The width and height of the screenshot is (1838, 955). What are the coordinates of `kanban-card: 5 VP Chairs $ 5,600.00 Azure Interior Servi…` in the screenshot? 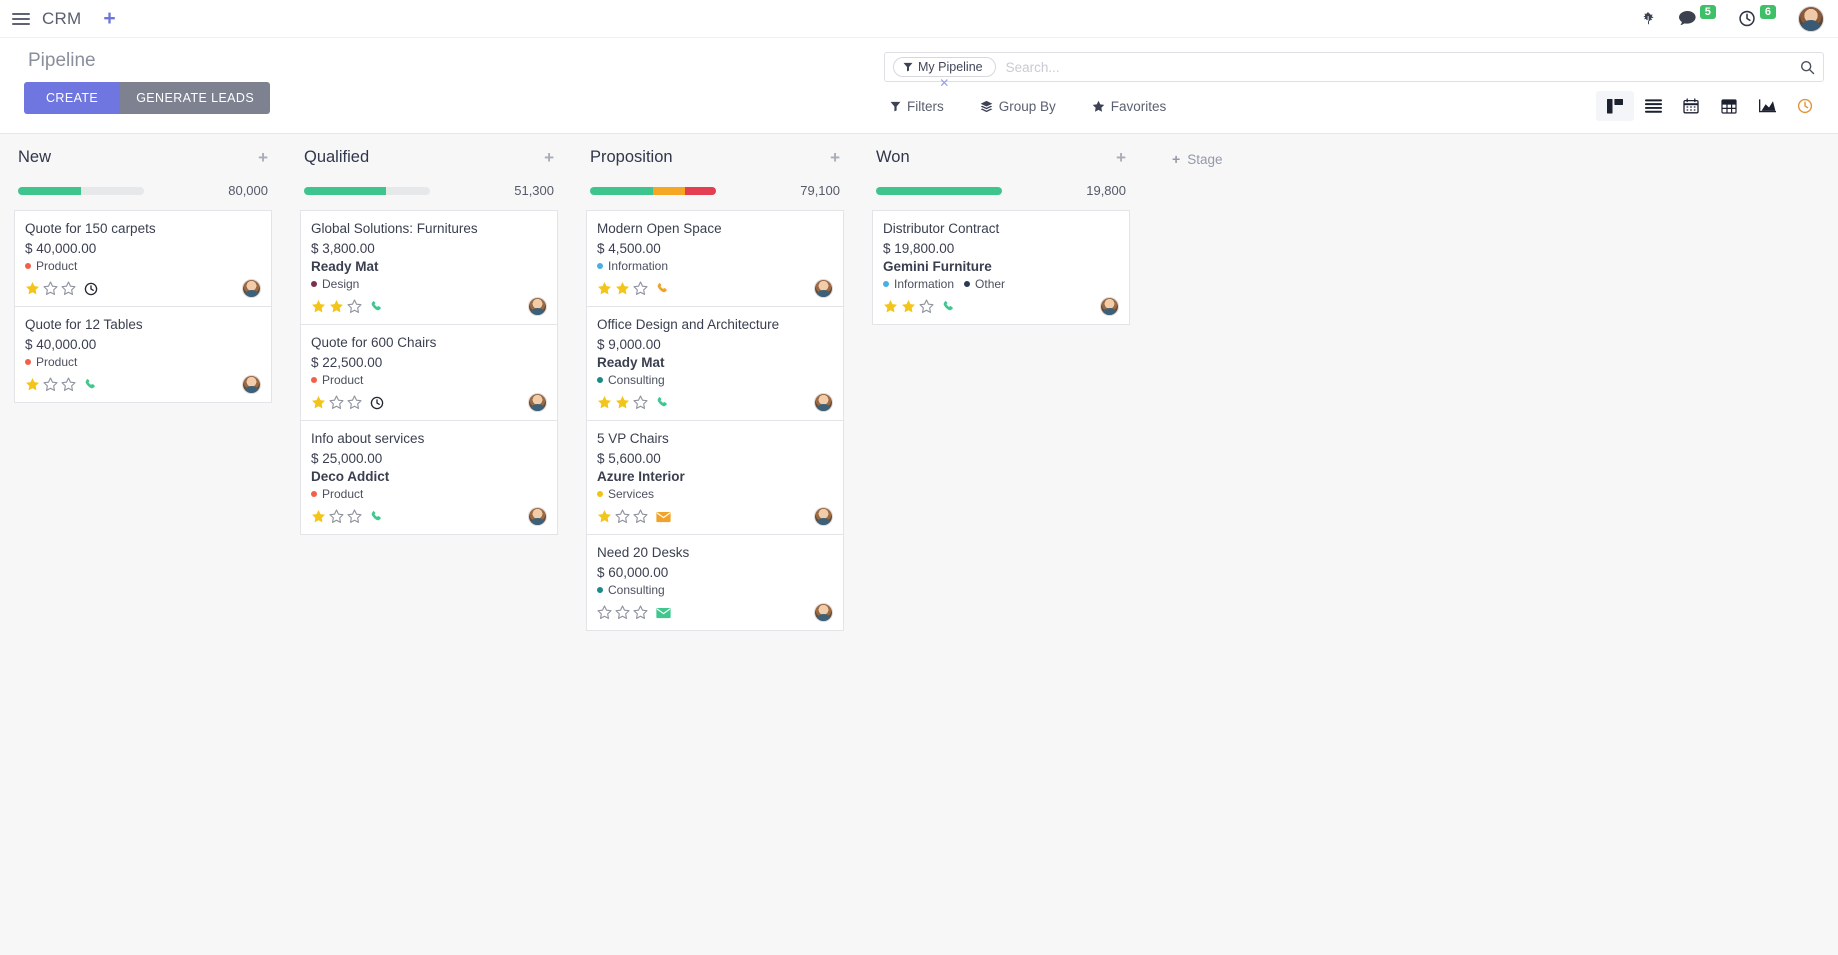 It's located at (715, 478).